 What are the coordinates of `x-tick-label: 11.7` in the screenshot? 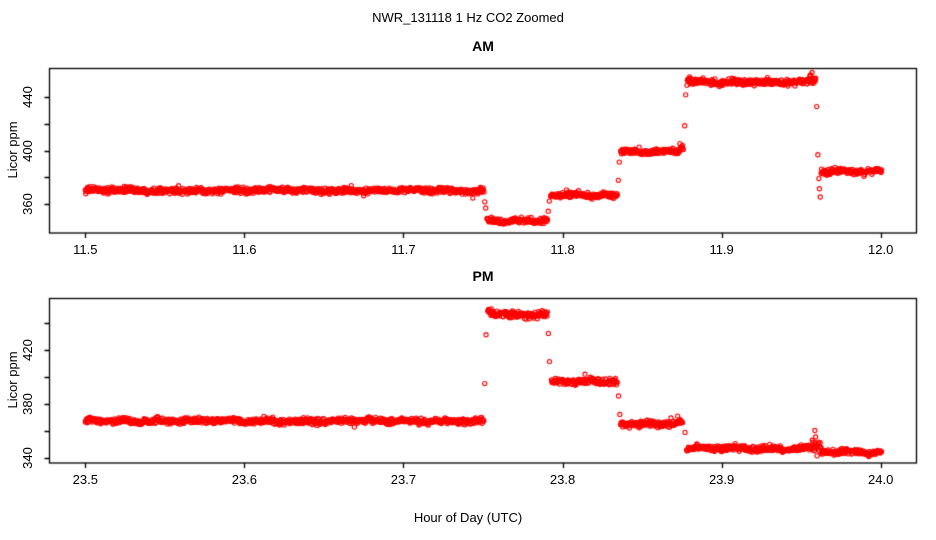 It's located at (403, 249).